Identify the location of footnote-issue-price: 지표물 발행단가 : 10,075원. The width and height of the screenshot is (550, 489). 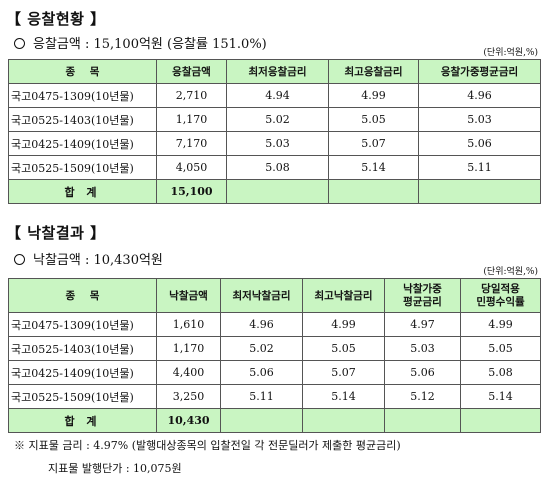
(115, 468).